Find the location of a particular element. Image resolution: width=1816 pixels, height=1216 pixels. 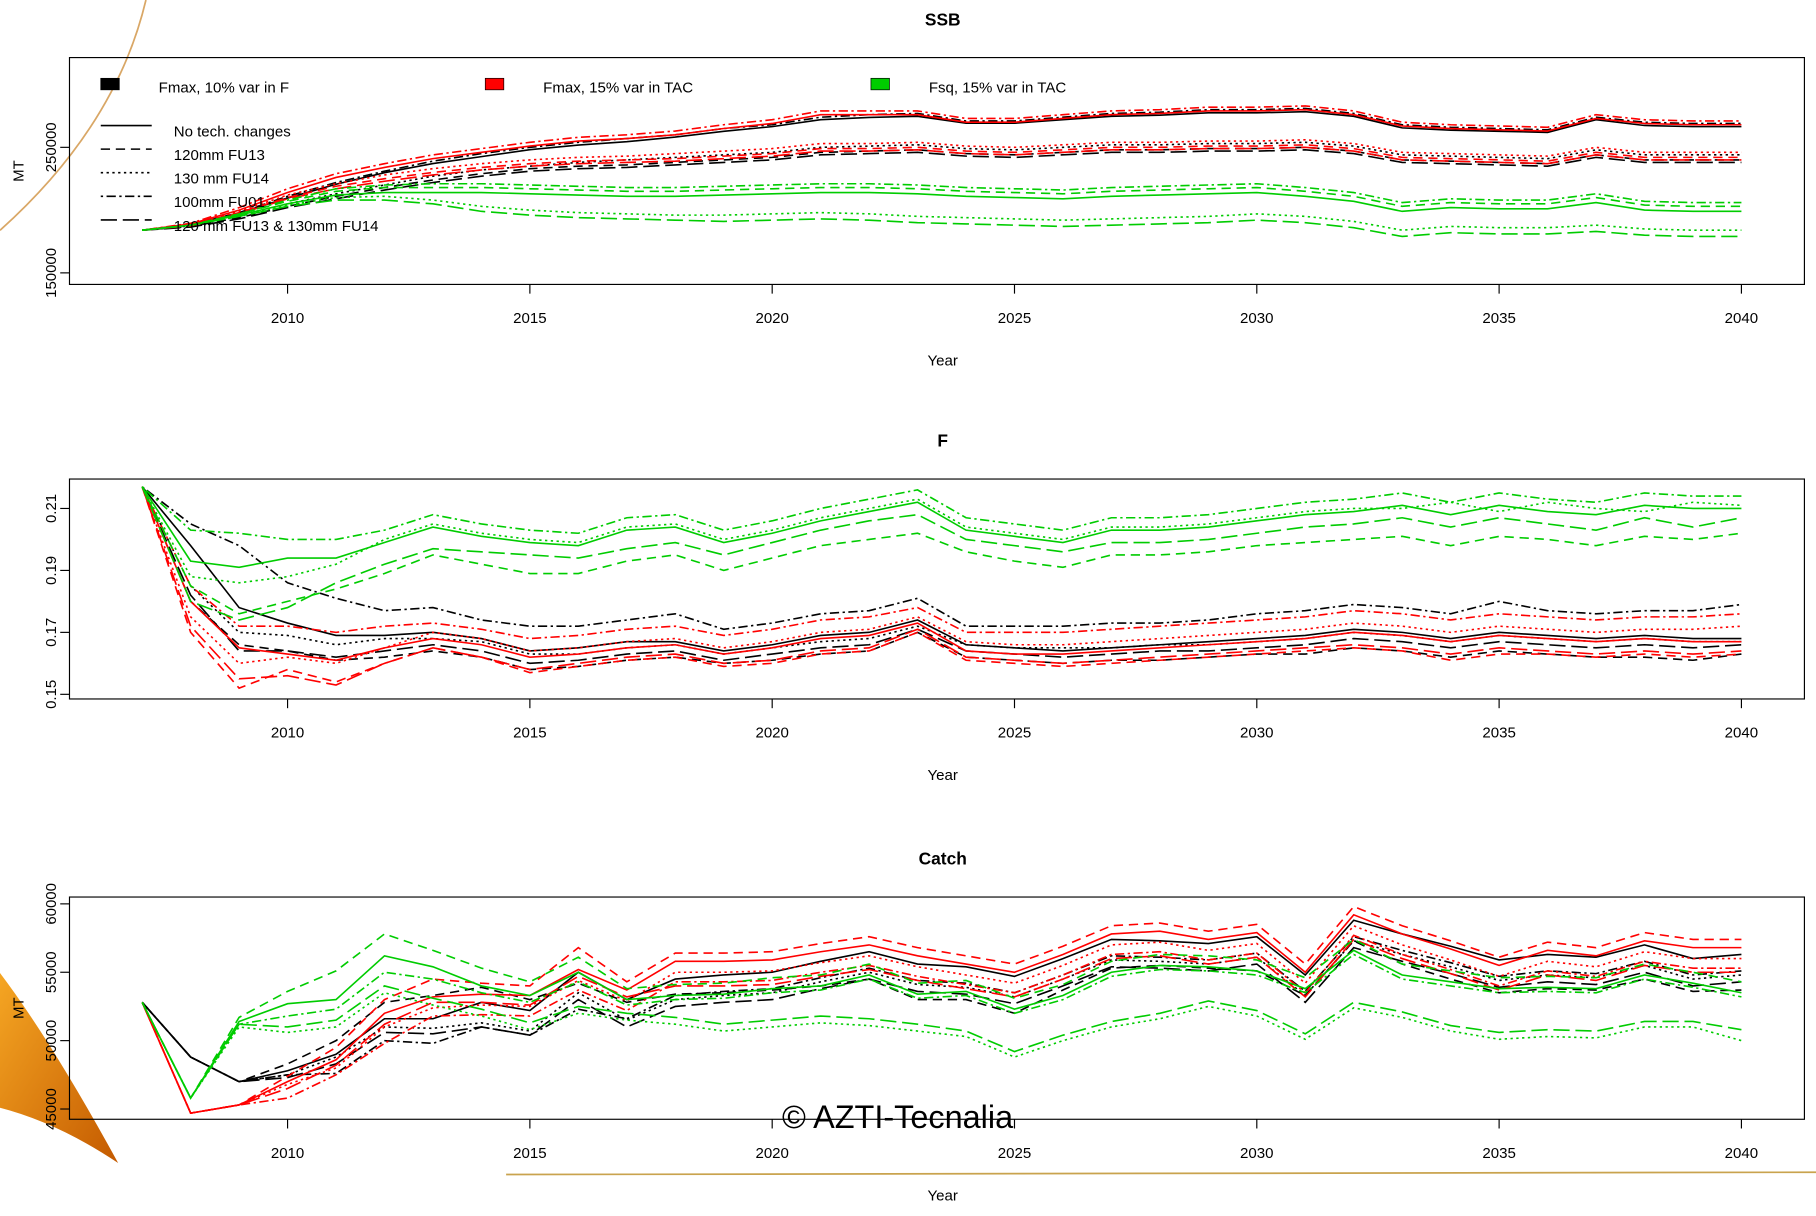

y-tick-label: 50000 is located at coordinates (51, 1041).